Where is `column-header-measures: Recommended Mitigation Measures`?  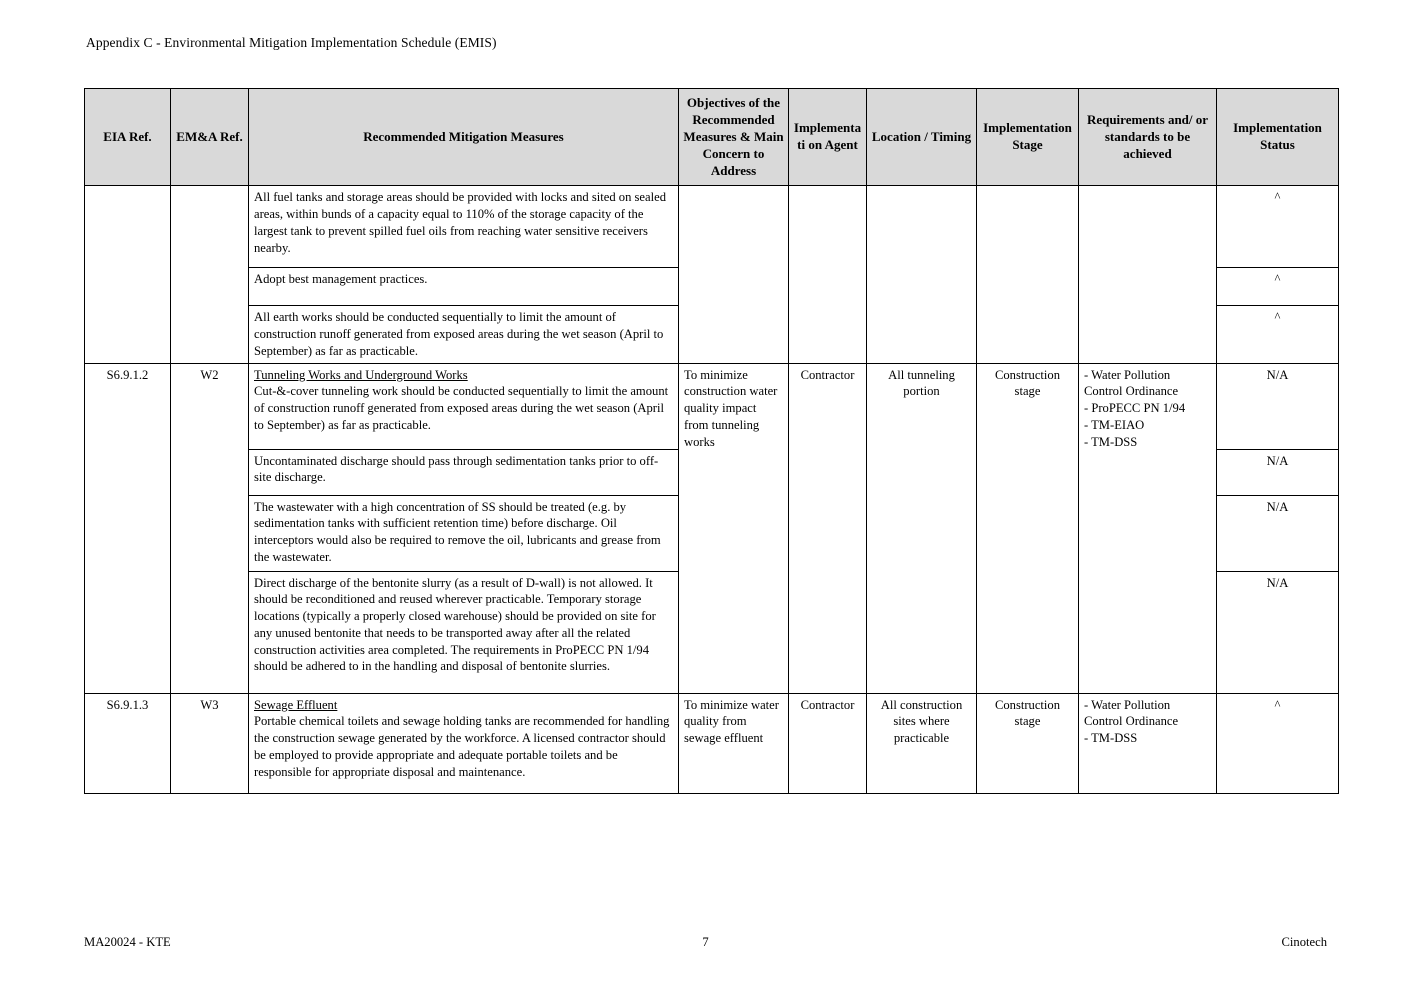 column-header-measures: Recommended Mitigation Measures is located at coordinates (463, 137).